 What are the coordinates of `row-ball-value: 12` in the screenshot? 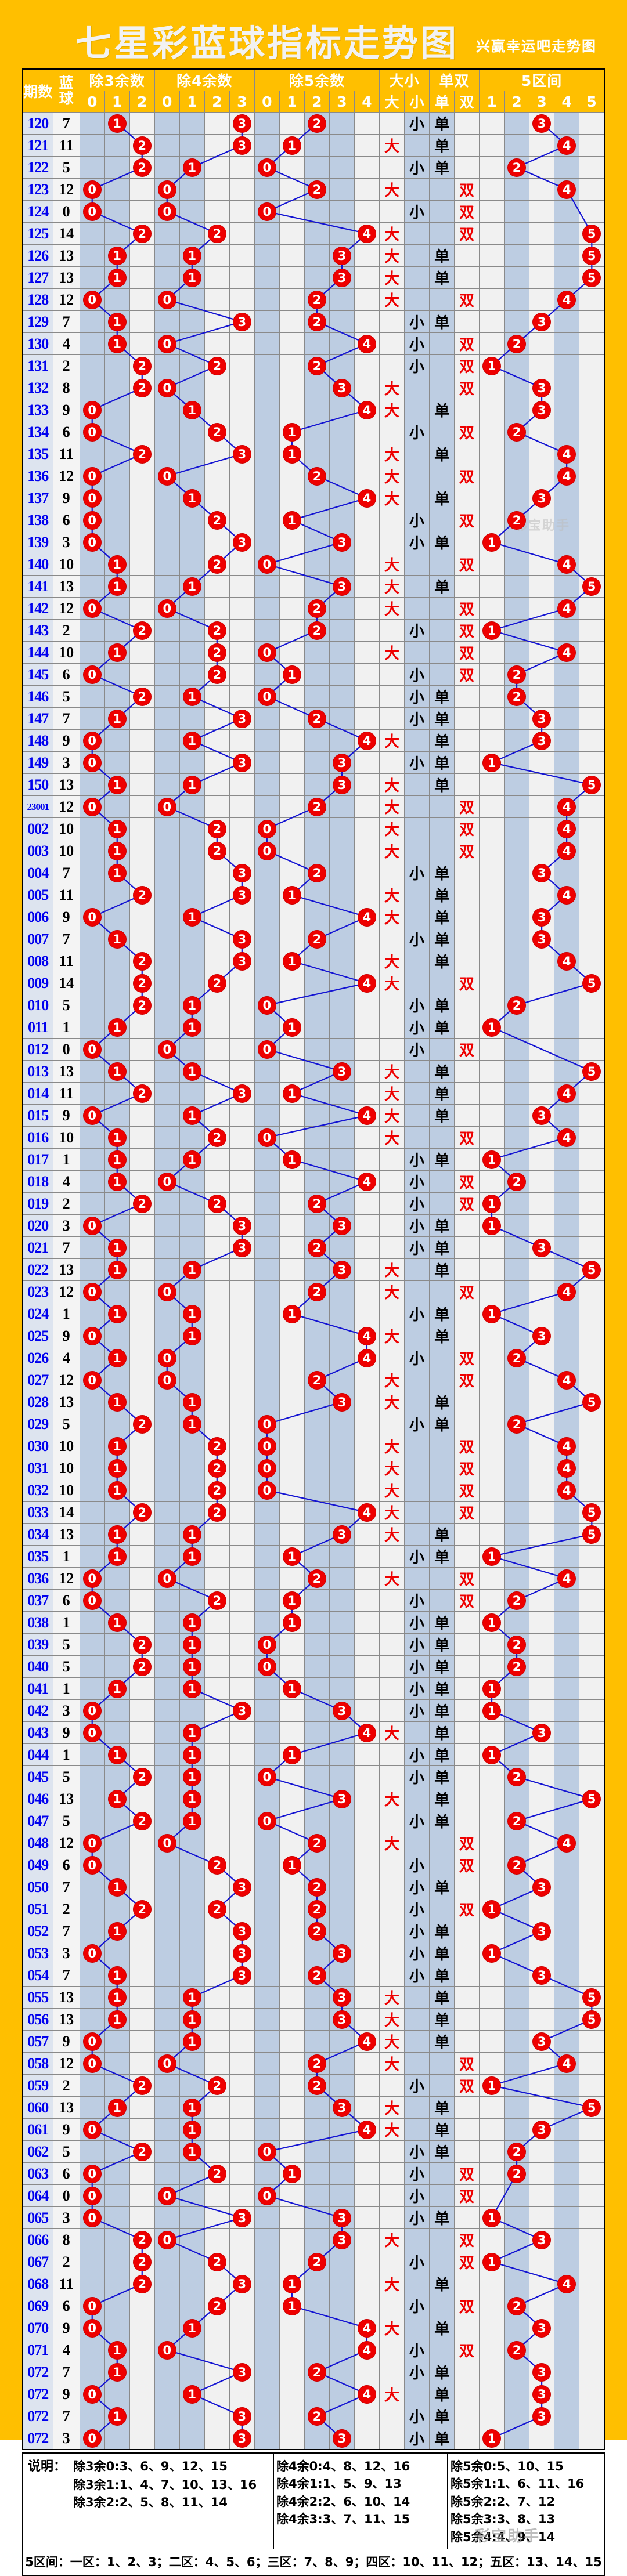 It's located at (66, 299).